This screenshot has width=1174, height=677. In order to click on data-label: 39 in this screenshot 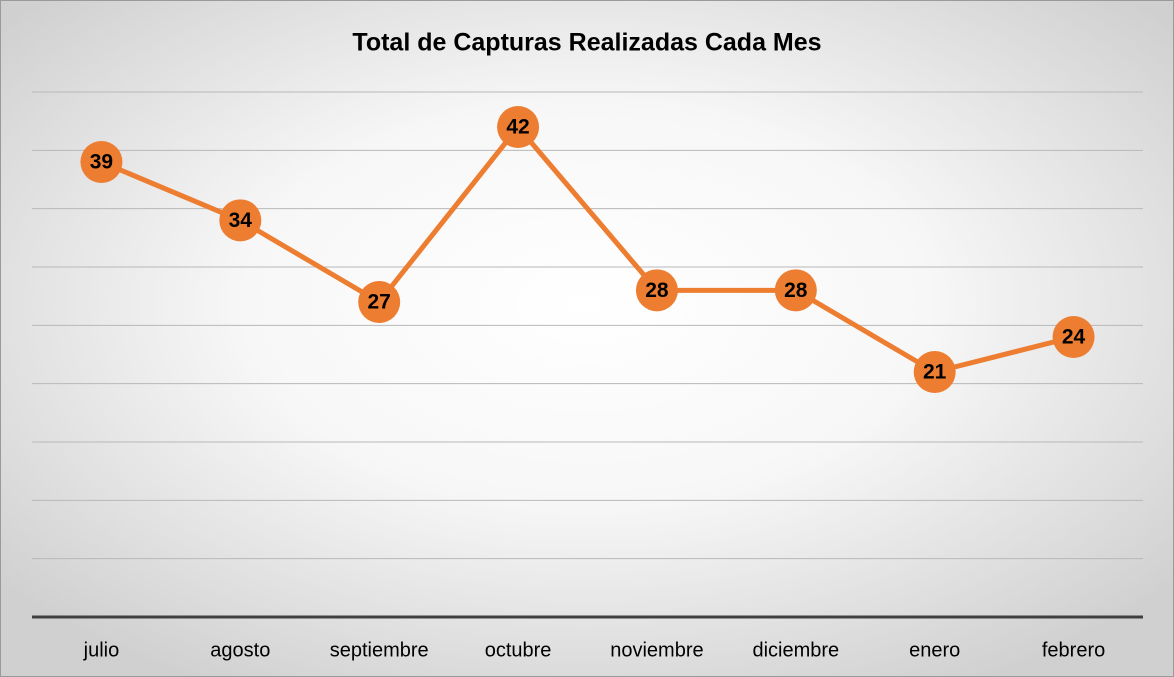, I will do `click(101, 162)`.